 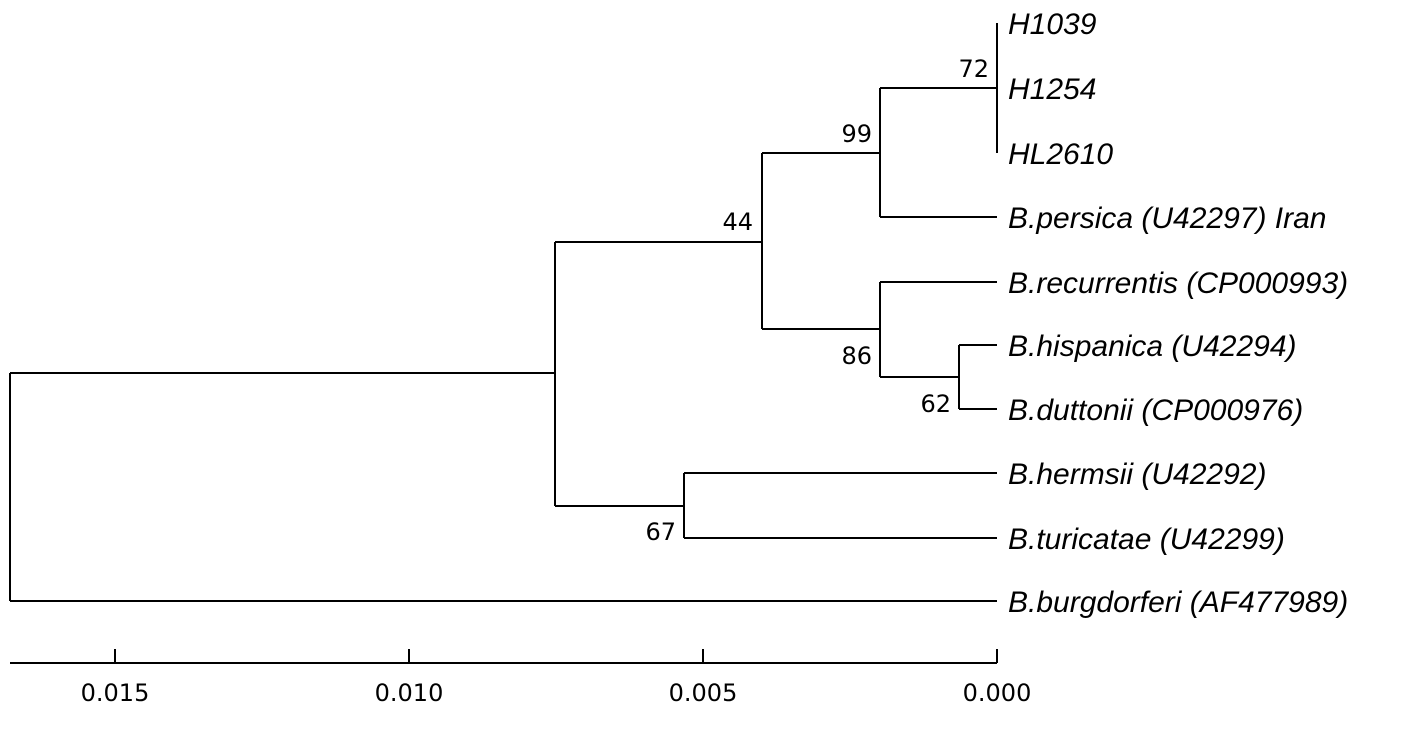 What do you see at coordinates (1137, 474) in the screenshot?
I see `taxon-label-hermsii: B.hermsii (U42292)` at bounding box center [1137, 474].